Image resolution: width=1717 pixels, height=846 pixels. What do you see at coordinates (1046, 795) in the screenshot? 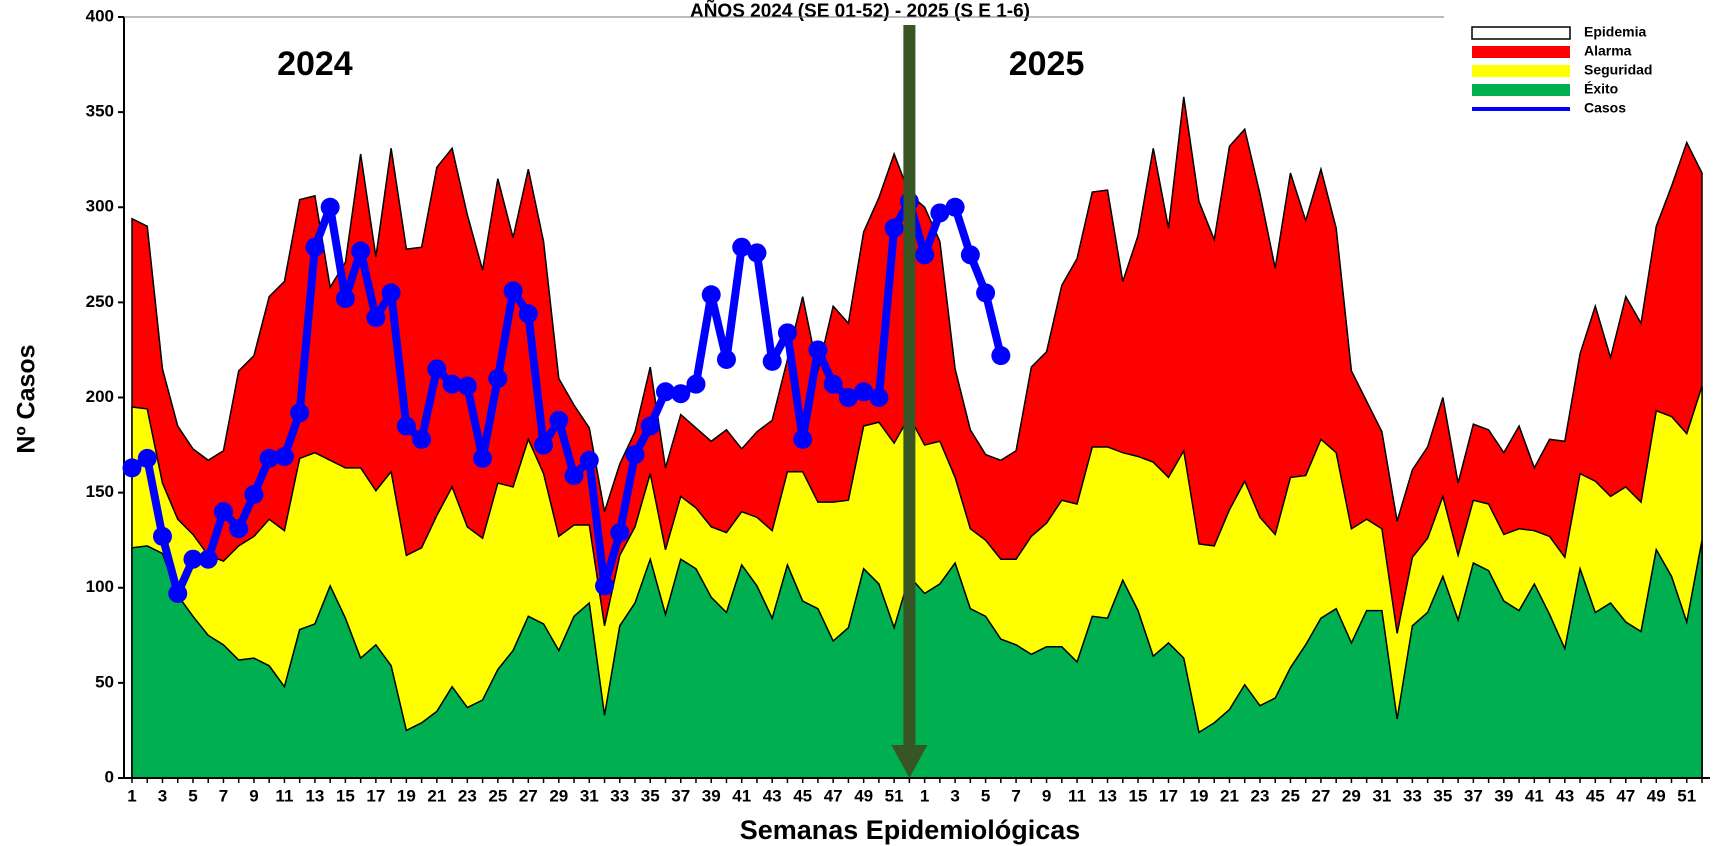
I see `x-tick-label: 9` at bounding box center [1046, 795].